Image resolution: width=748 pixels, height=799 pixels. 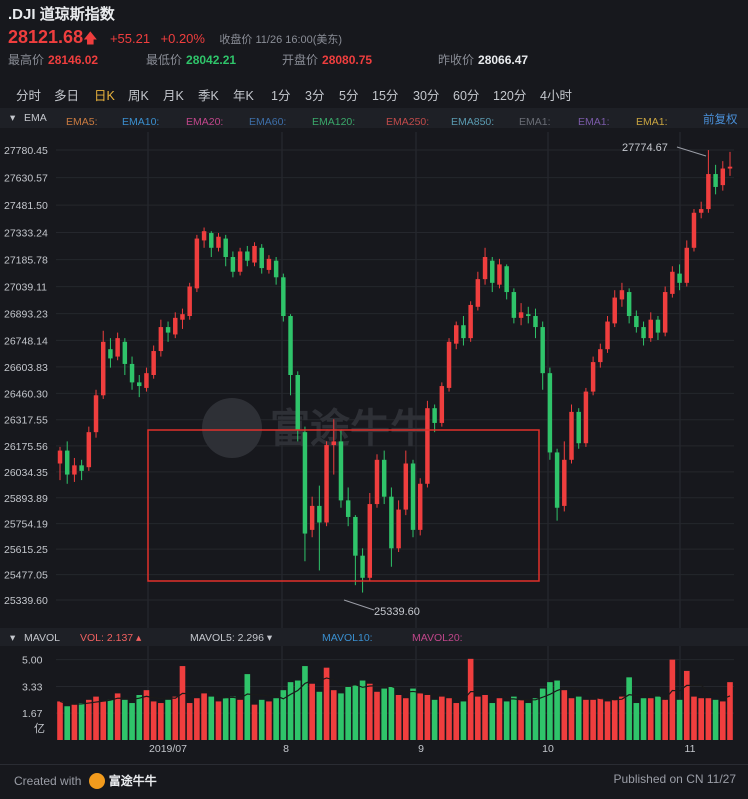 What do you see at coordinates (130, 38) in the screenshot?
I see `price-change: +55.21` at bounding box center [130, 38].